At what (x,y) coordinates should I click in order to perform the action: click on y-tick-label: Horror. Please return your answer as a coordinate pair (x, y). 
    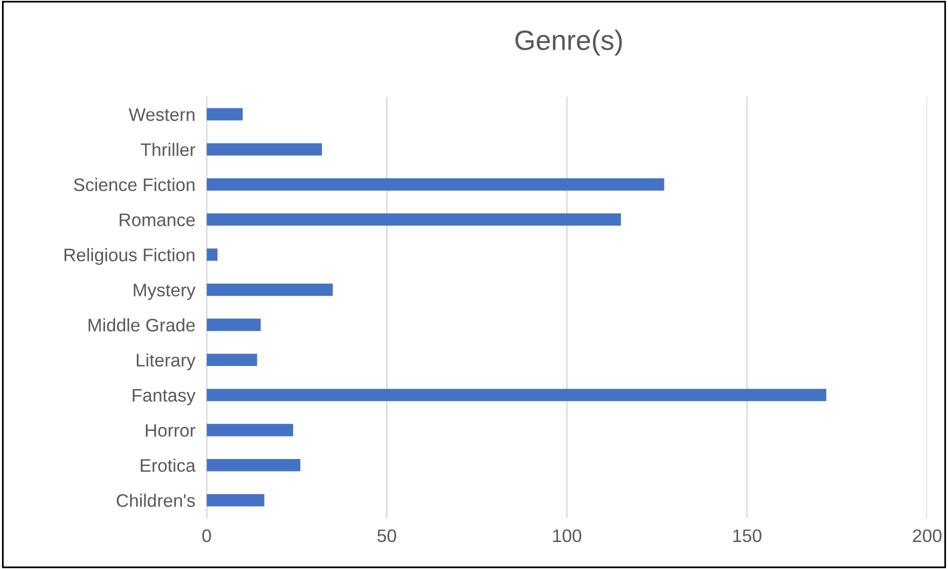
    Looking at the image, I should click on (171, 430).